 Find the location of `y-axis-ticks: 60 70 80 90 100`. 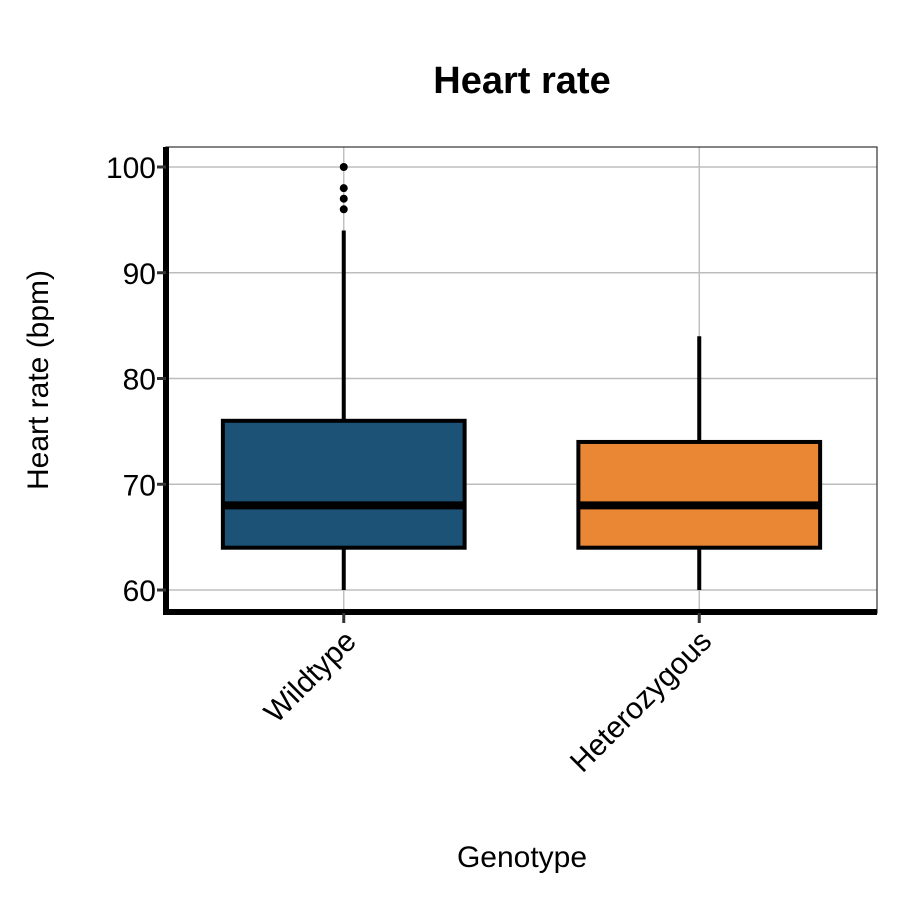

y-axis-ticks: 60 70 80 90 100 is located at coordinates (136, 380).